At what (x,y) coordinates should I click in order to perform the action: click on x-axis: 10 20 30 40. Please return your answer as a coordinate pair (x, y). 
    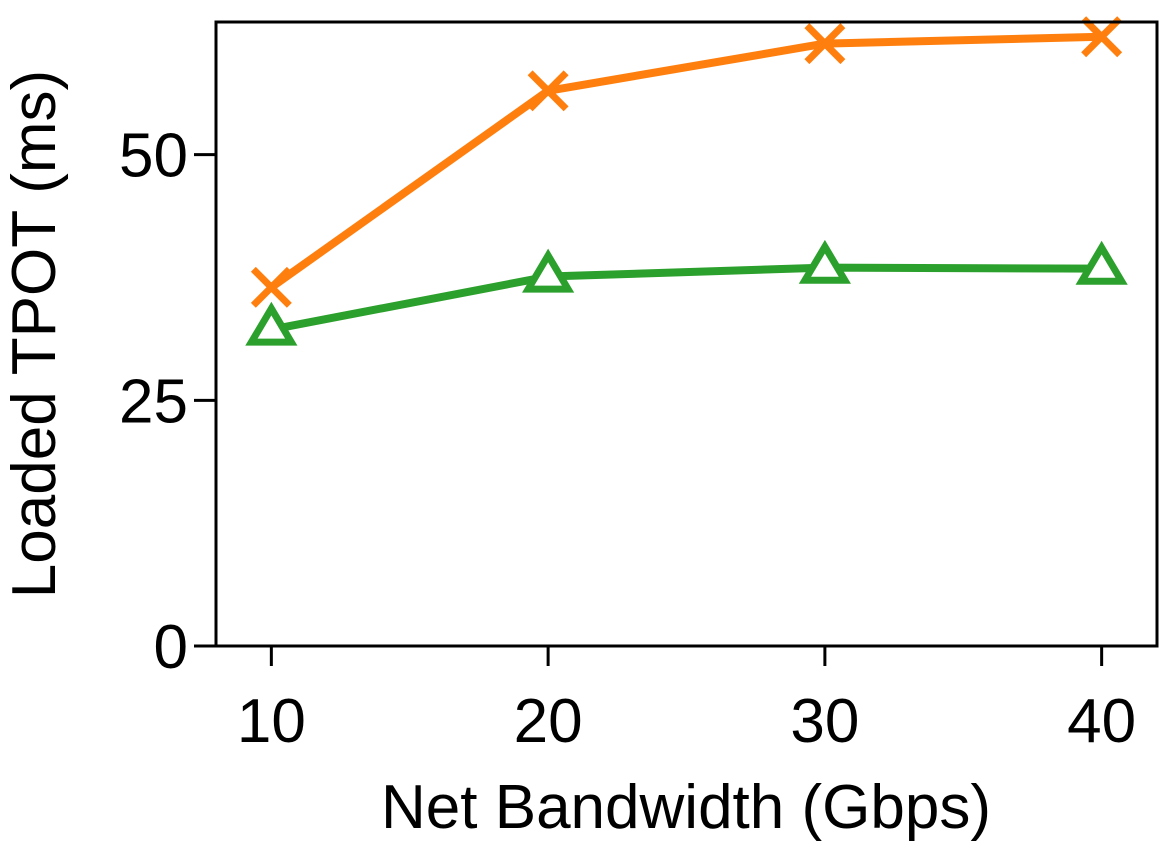
    Looking at the image, I should click on (686, 701).